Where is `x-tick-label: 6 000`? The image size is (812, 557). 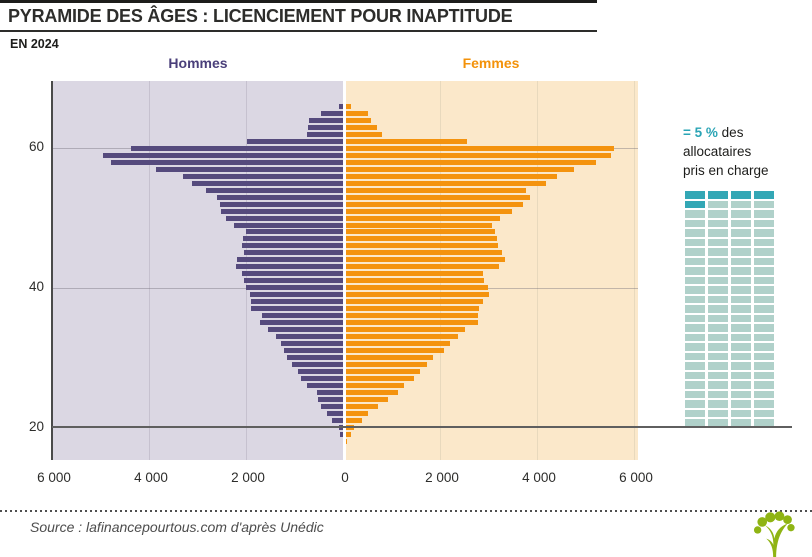
x-tick-label: 6 000 is located at coordinates (636, 477).